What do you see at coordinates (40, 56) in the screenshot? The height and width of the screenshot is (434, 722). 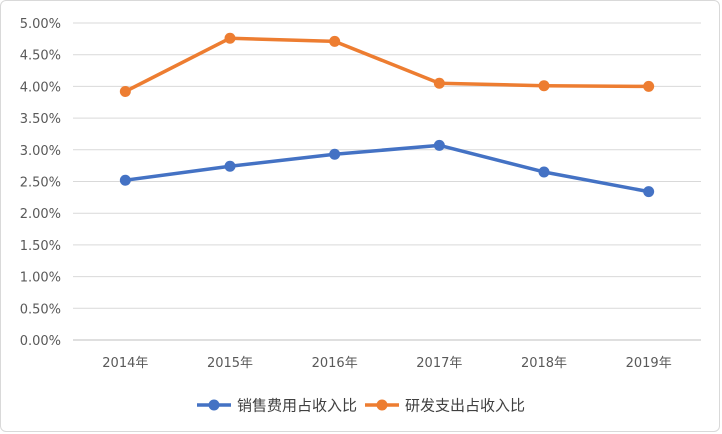 I see `y-tick-label: 4.50%` at bounding box center [40, 56].